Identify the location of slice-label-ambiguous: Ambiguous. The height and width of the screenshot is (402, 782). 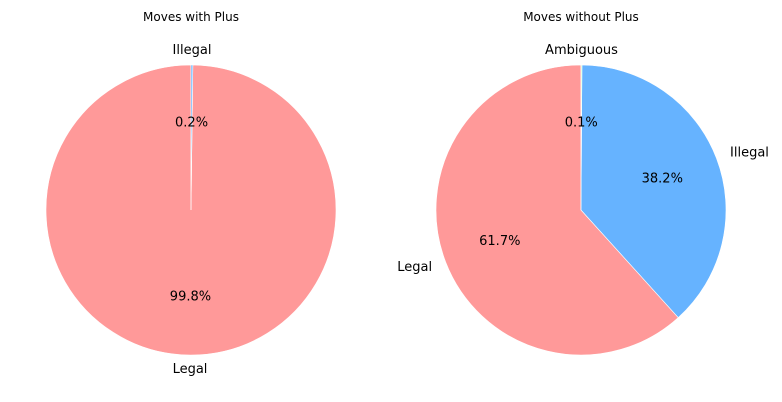
(581, 50).